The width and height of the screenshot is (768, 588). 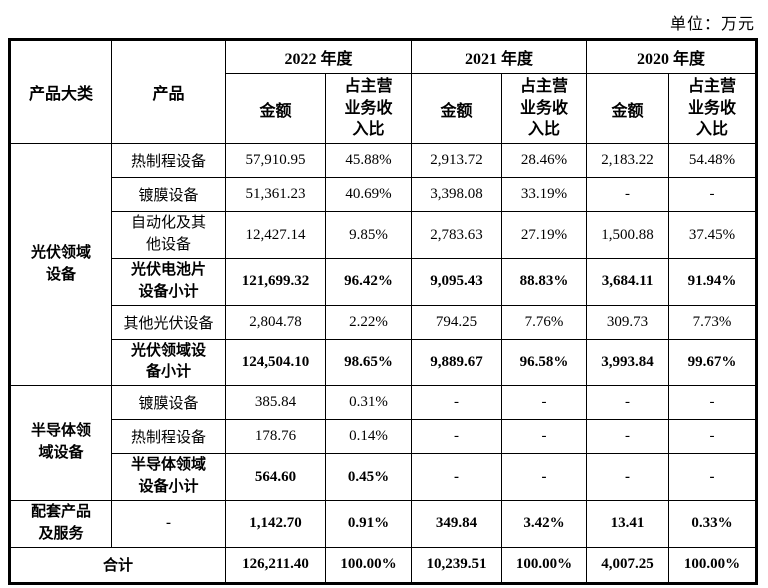 What do you see at coordinates (628, 282) in the screenshot?
I see `cell-amount-2020: 3,684.11` at bounding box center [628, 282].